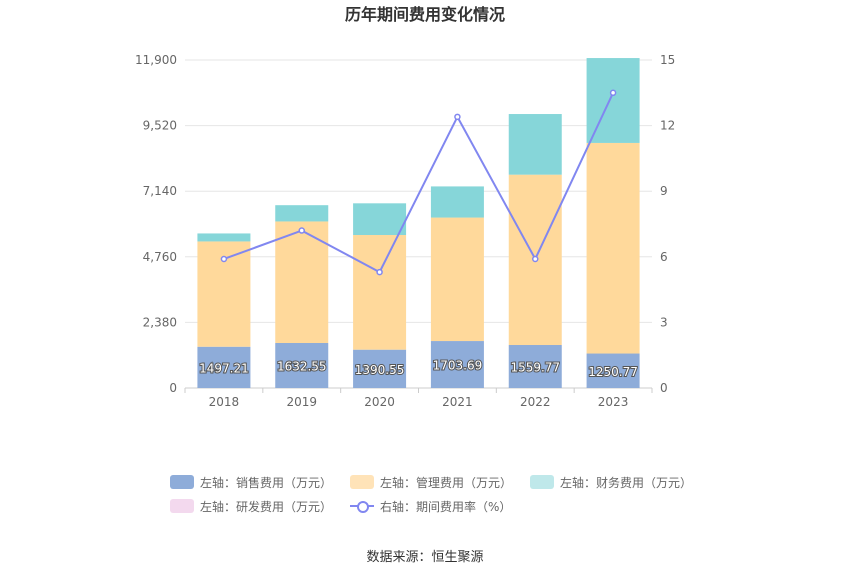 The width and height of the screenshot is (850, 575). I want to click on right-tick-label: 9, so click(664, 191).